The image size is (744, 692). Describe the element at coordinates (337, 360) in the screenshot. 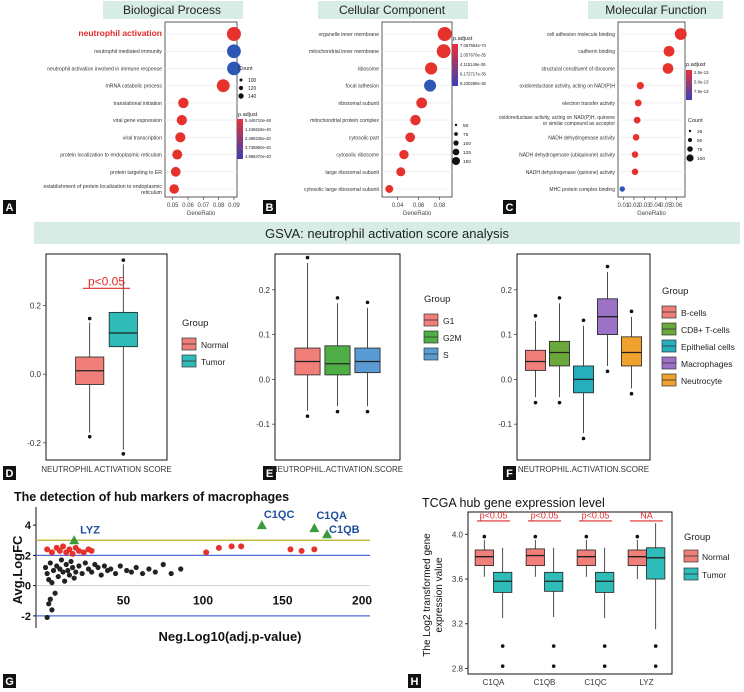

I see `panel-e-box` at that location.